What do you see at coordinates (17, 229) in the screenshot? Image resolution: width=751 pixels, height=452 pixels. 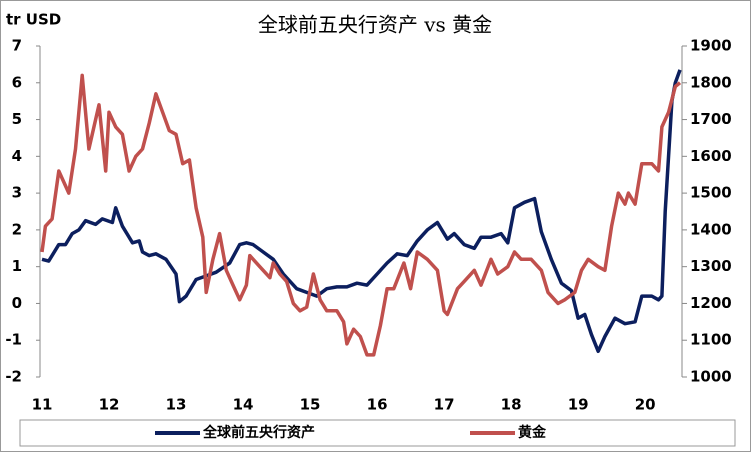 I see `y-tick-label: 2` at bounding box center [17, 229].